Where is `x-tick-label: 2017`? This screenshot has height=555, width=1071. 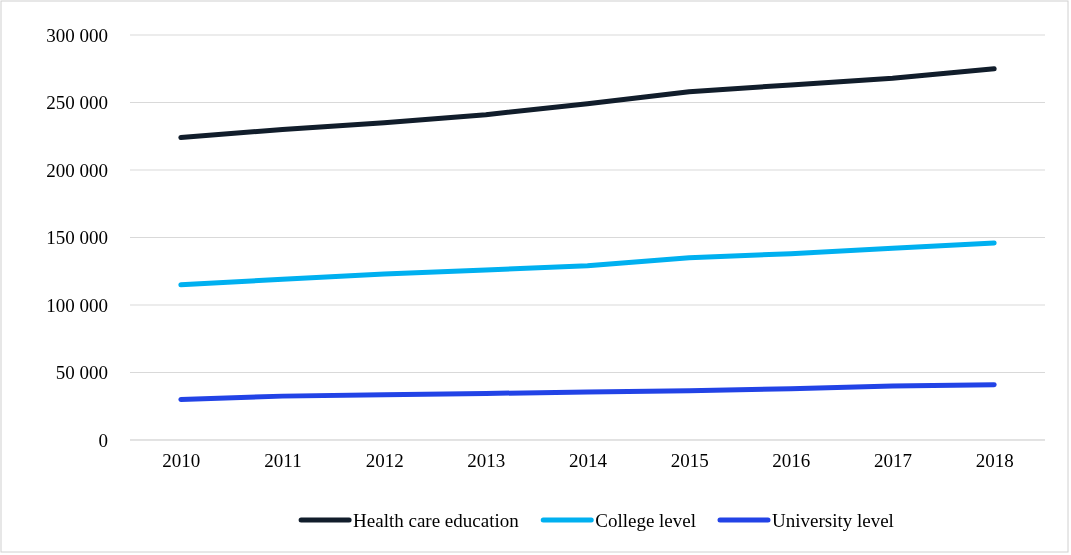
x-tick-label: 2017 is located at coordinates (893, 461).